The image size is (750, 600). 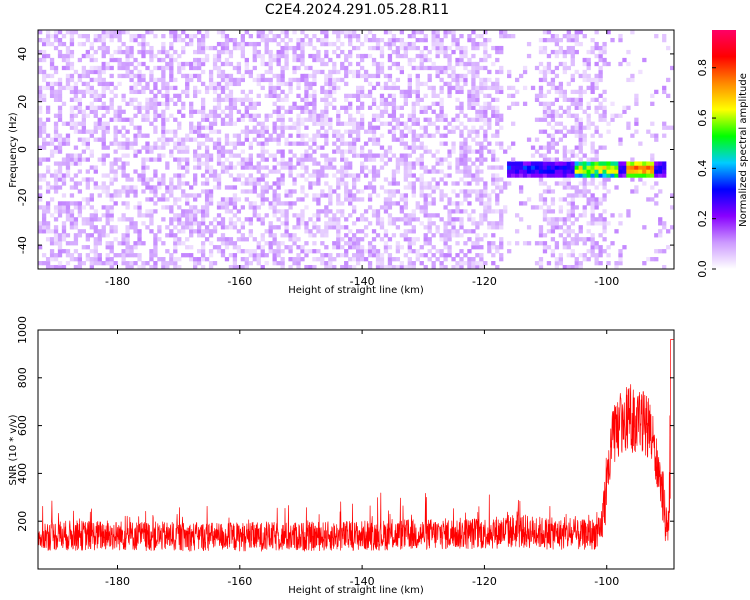 What do you see at coordinates (13, 150) in the screenshot?
I see `heatmap-y-axis-label: Frequency (Hz)` at bounding box center [13, 150].